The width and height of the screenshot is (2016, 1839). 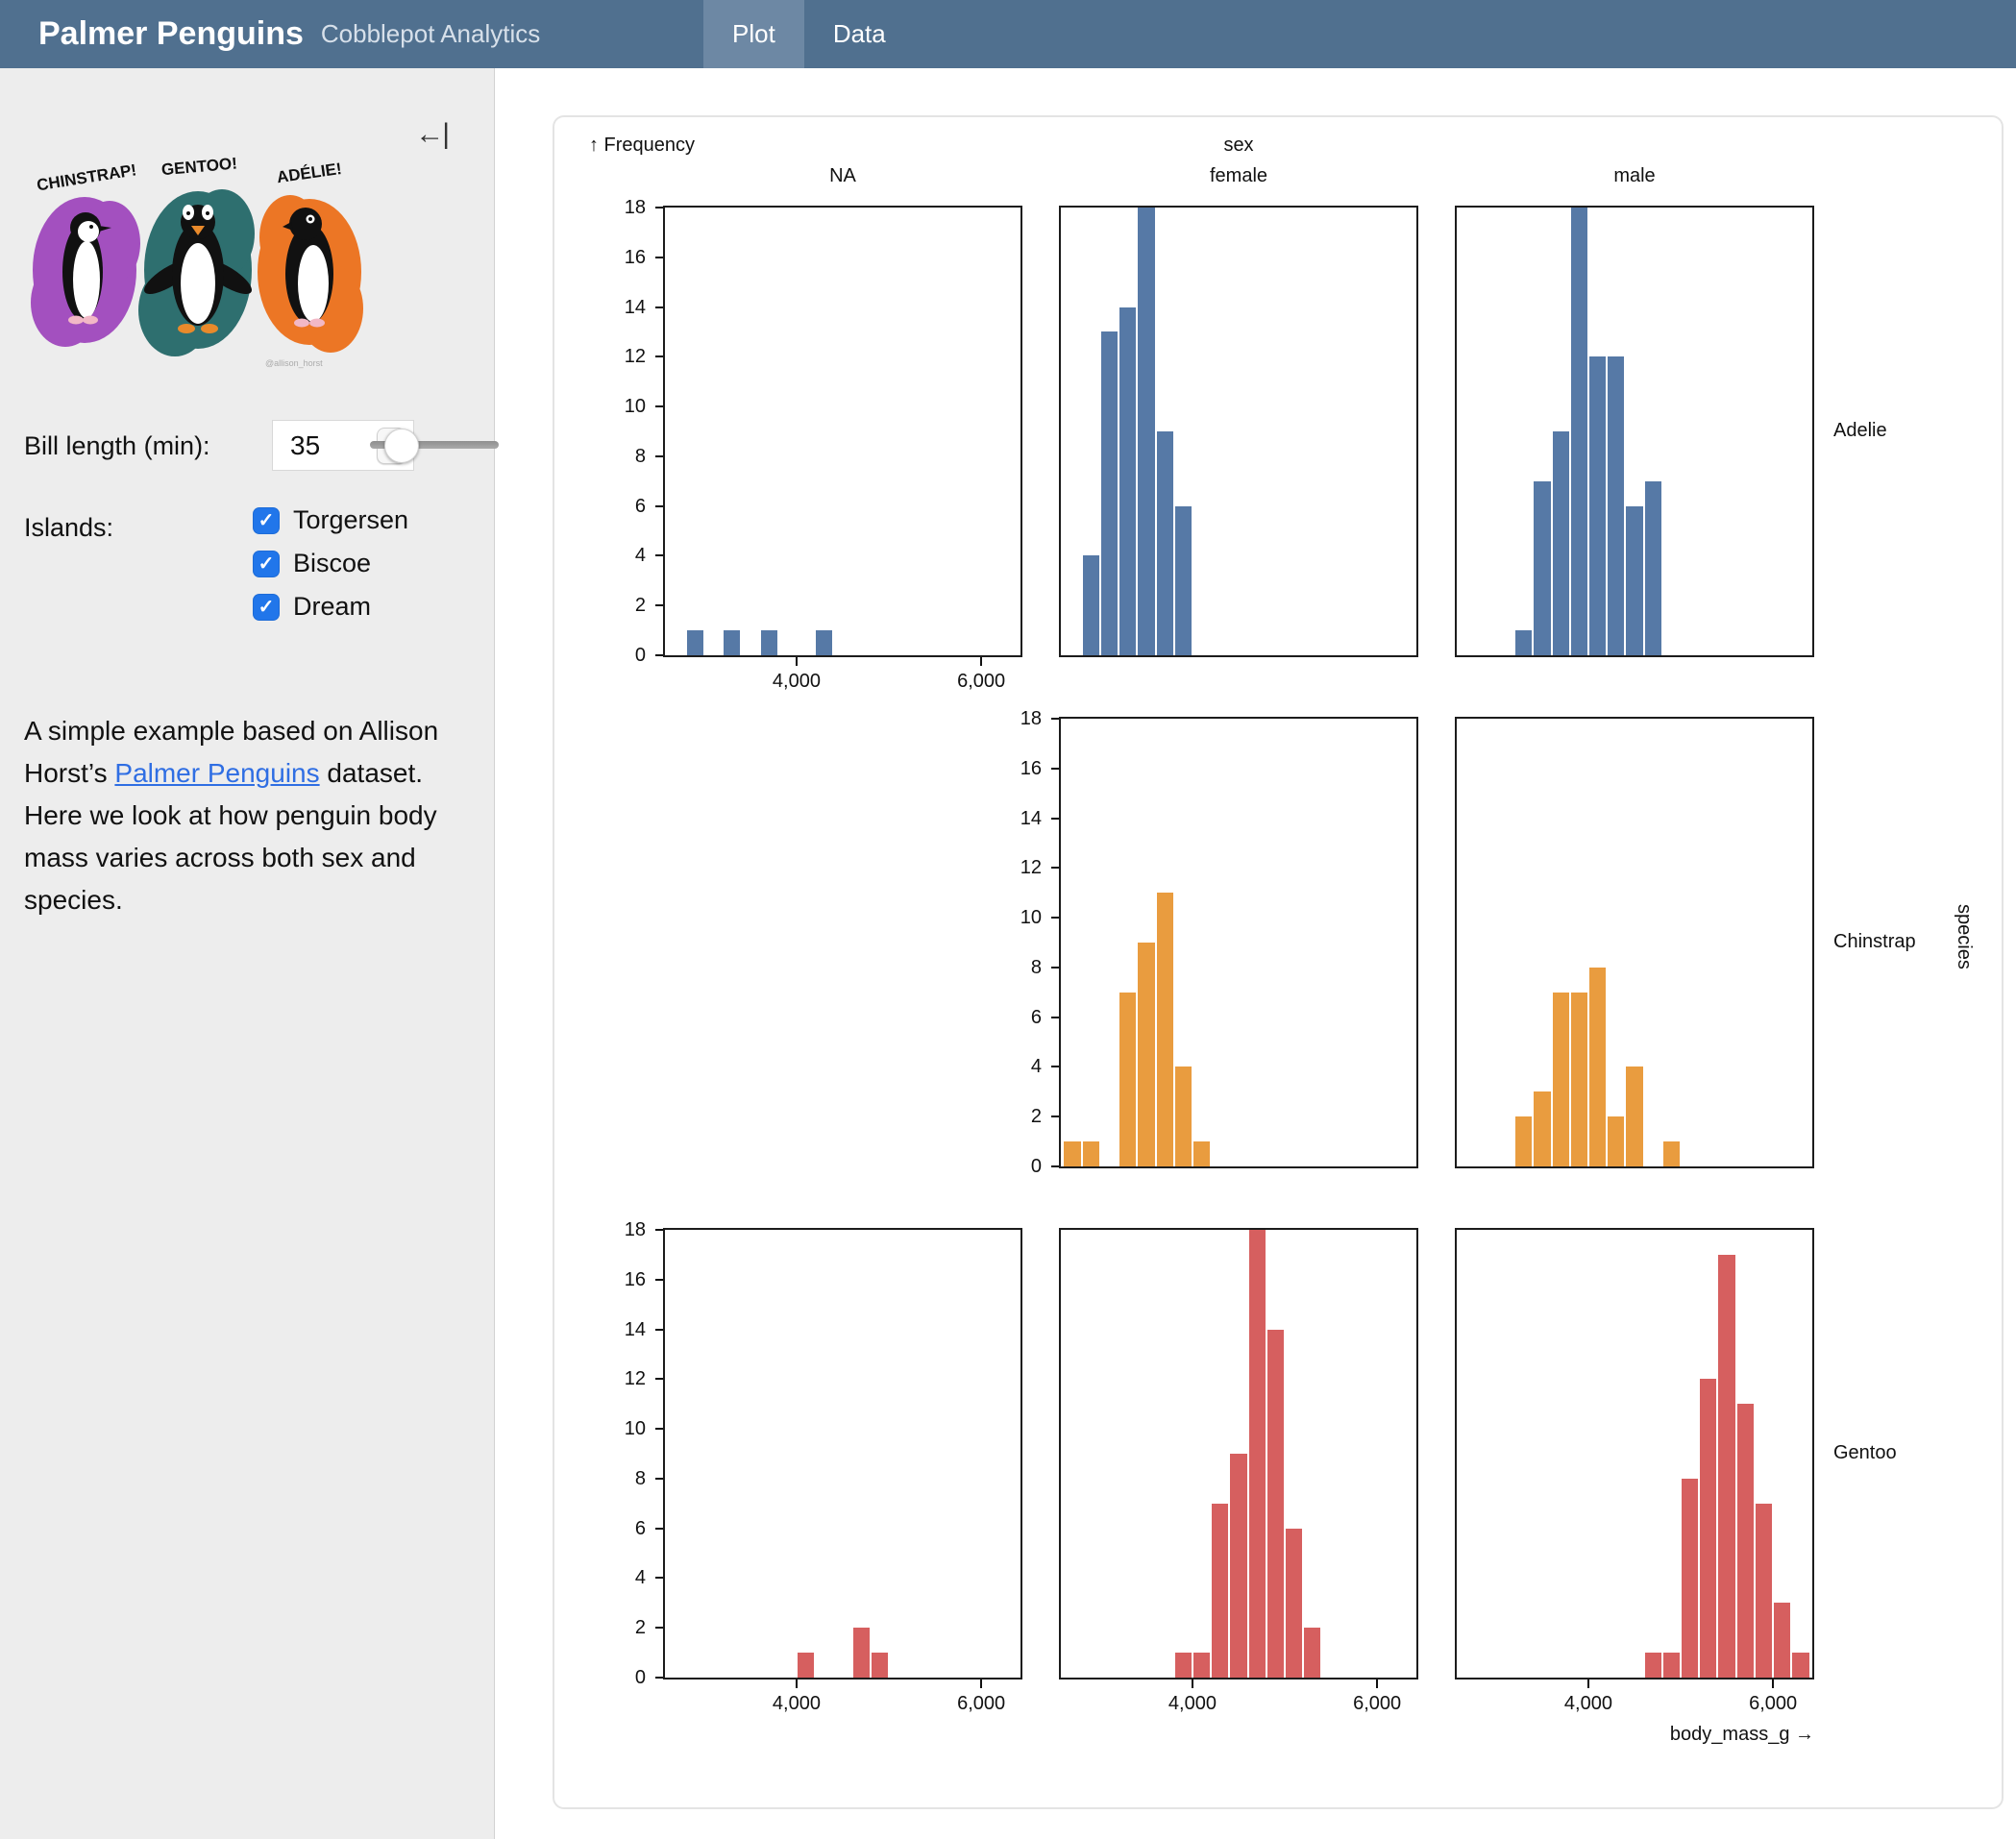 What do you see at coordinates (1874, 941) in the screenshot?
I see `facet-row-label-chinstrap: Chinstrap` at bounding box center [1874, 941].